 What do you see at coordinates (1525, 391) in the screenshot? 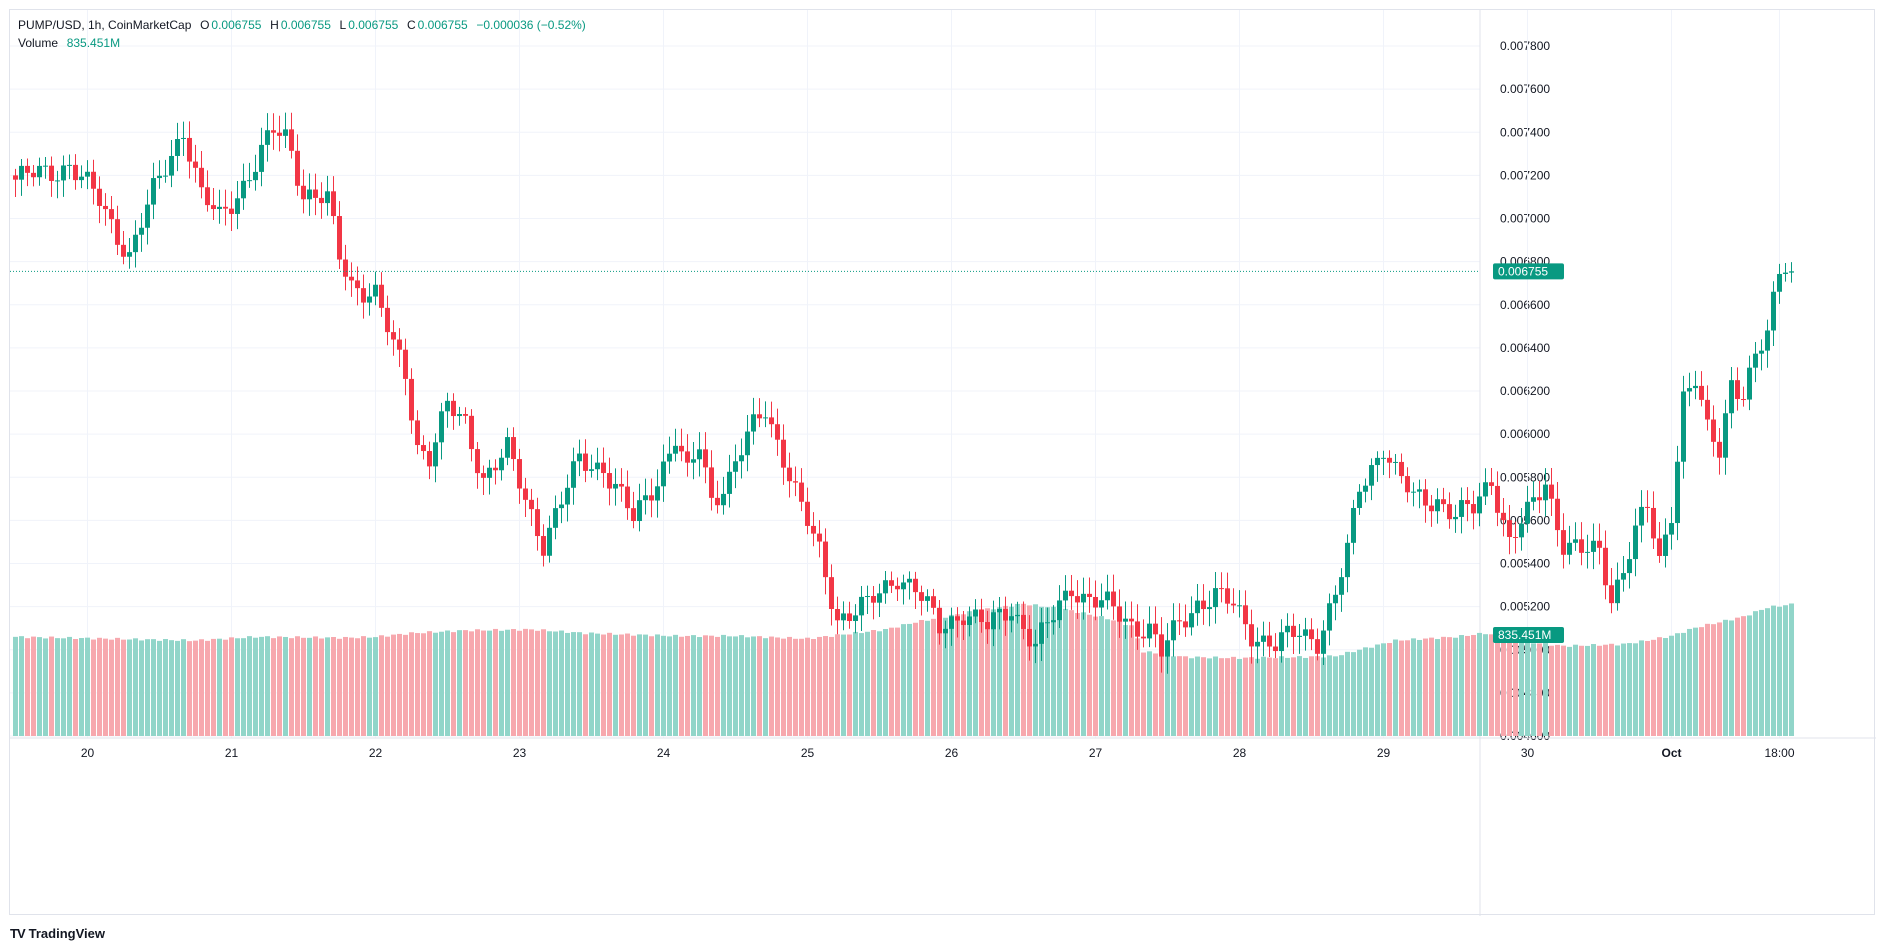
I see `y-tick-label: 0.006200` at bounding box center [1525, 391].